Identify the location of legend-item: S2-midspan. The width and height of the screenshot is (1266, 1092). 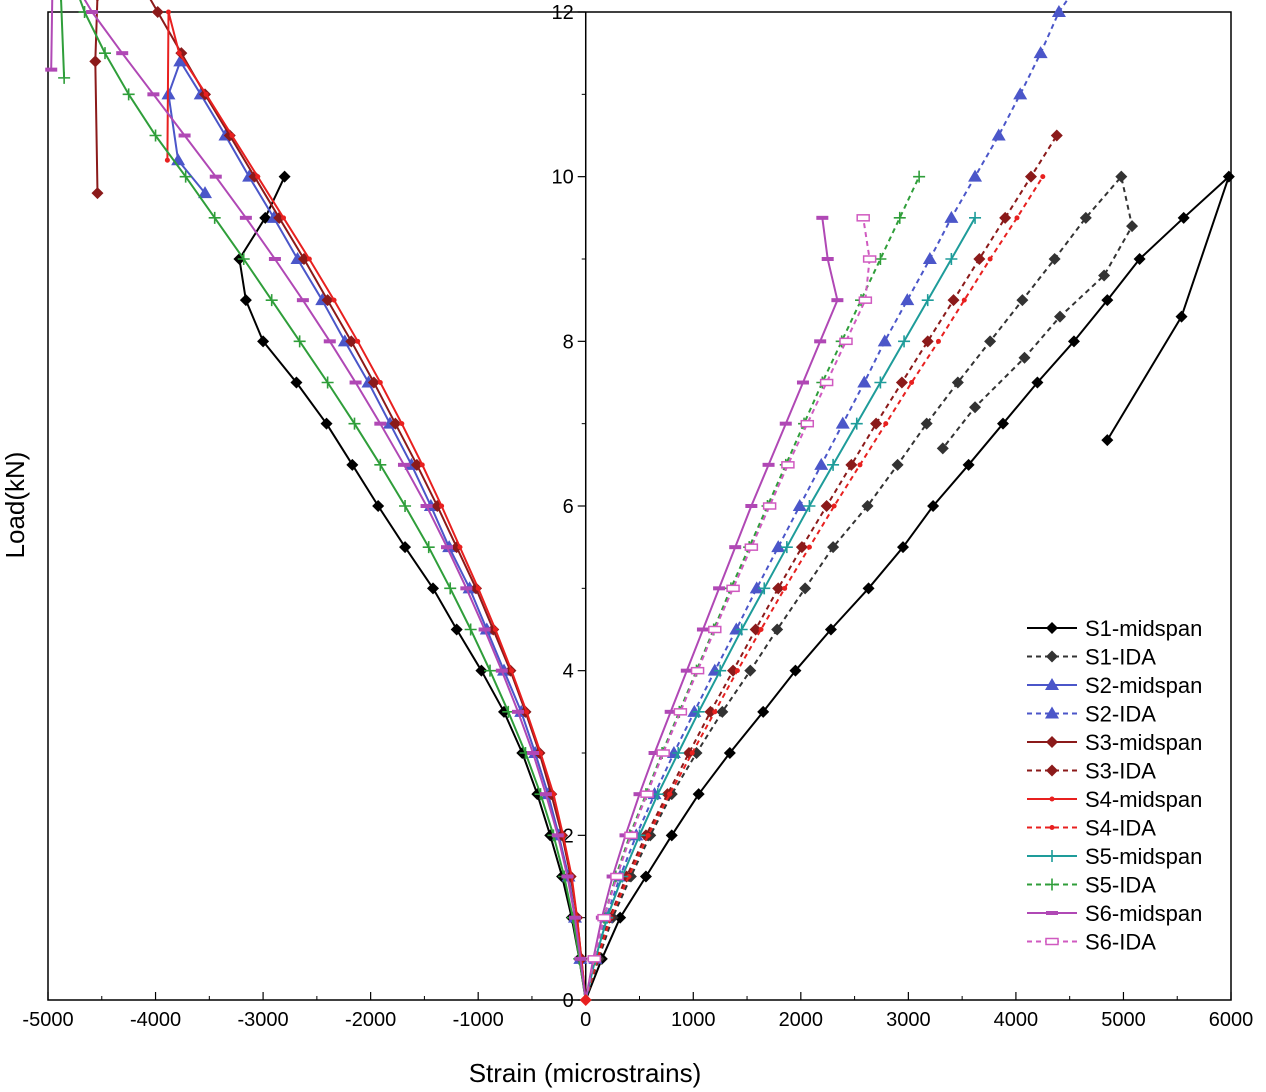
(1114, 685).